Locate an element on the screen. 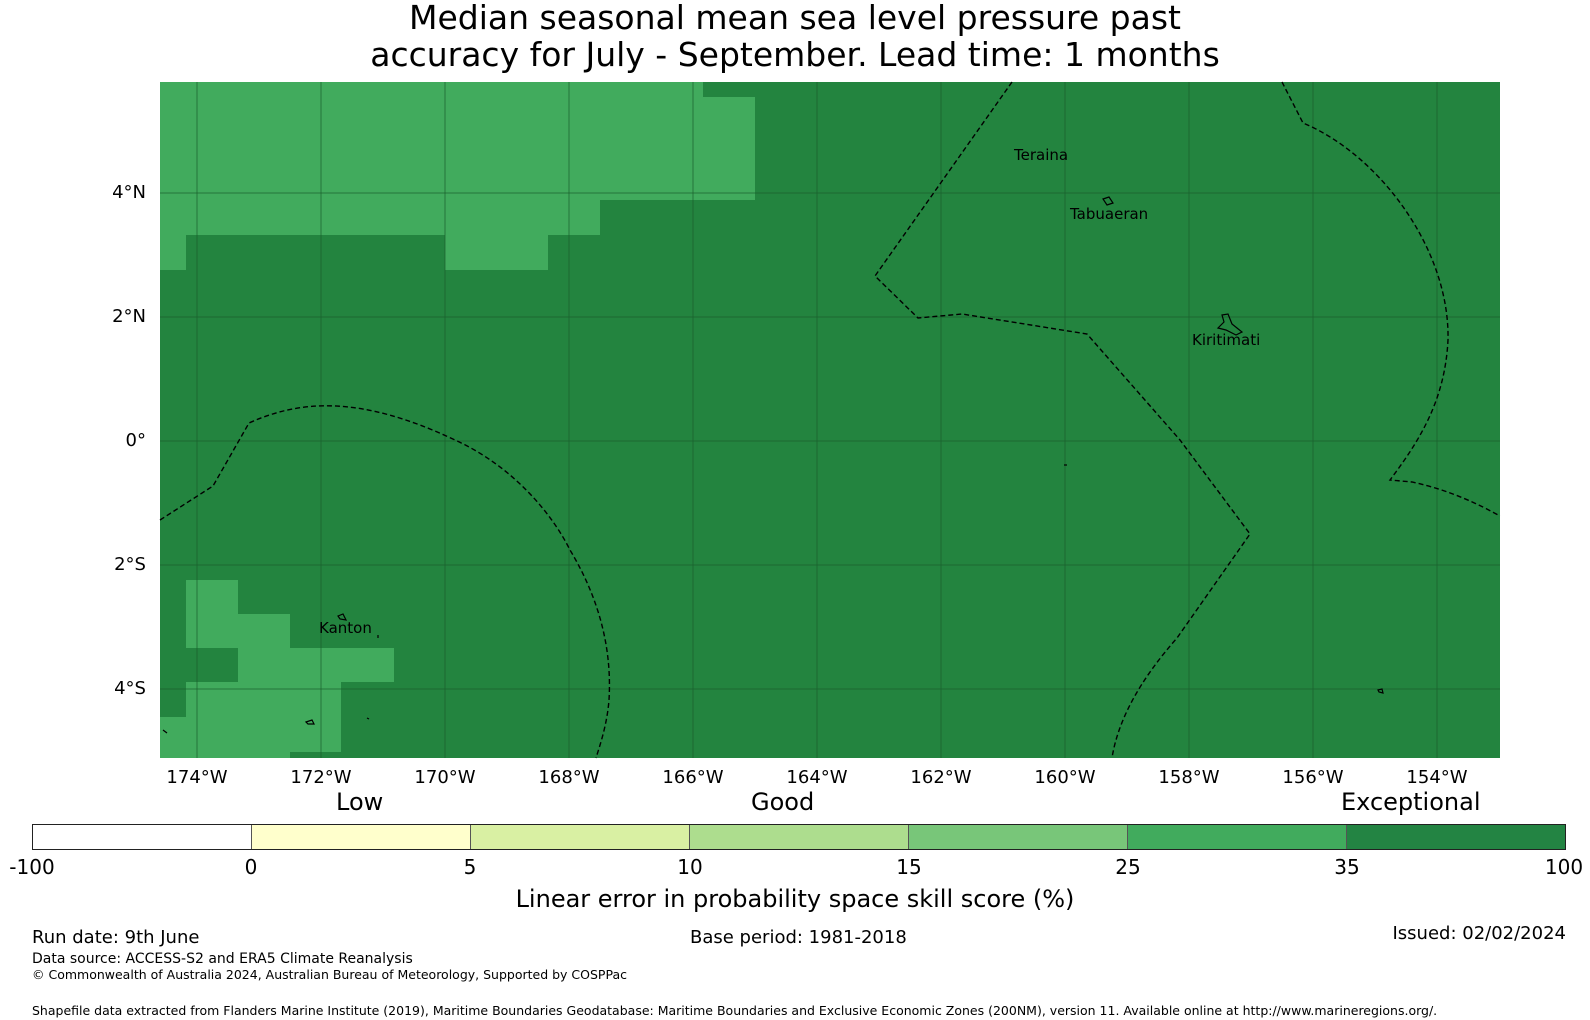 The width and height of the screenshot is (1590, 1020). lon-label-162w: 162°W is located at coordinates (941, 777).